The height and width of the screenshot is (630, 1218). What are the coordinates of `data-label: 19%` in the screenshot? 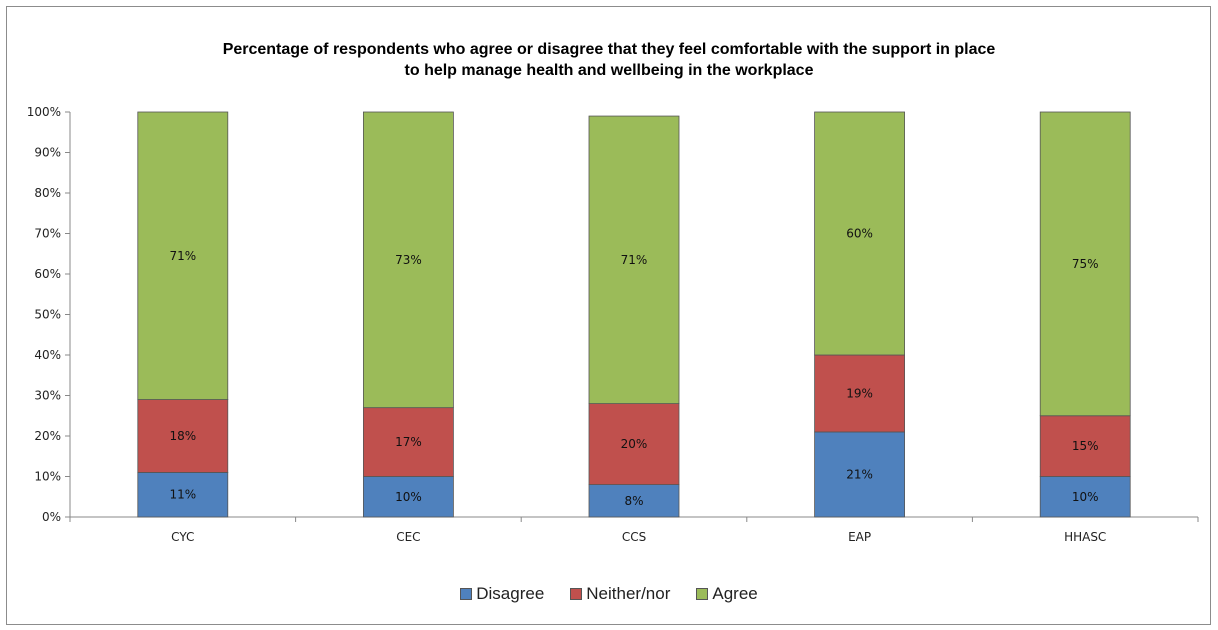 It's located at (859, 393).